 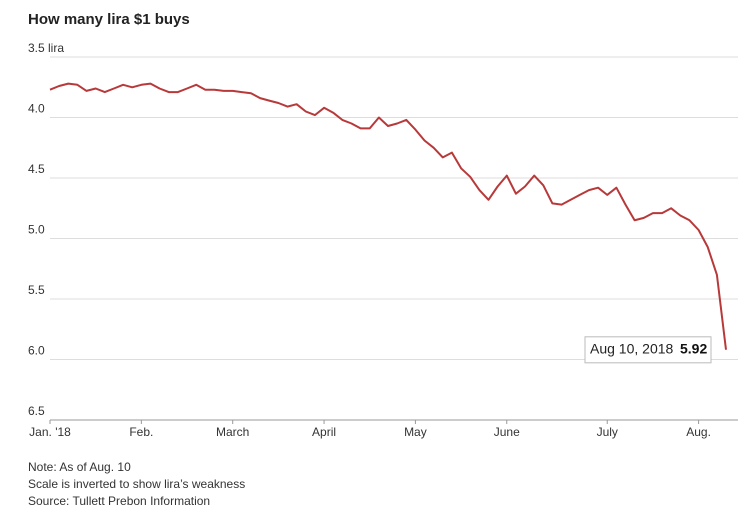 What do you see at coordinates (607, 432) in the screenshot?
I see `x-tick-label: July` at bounding box center [607, 432].